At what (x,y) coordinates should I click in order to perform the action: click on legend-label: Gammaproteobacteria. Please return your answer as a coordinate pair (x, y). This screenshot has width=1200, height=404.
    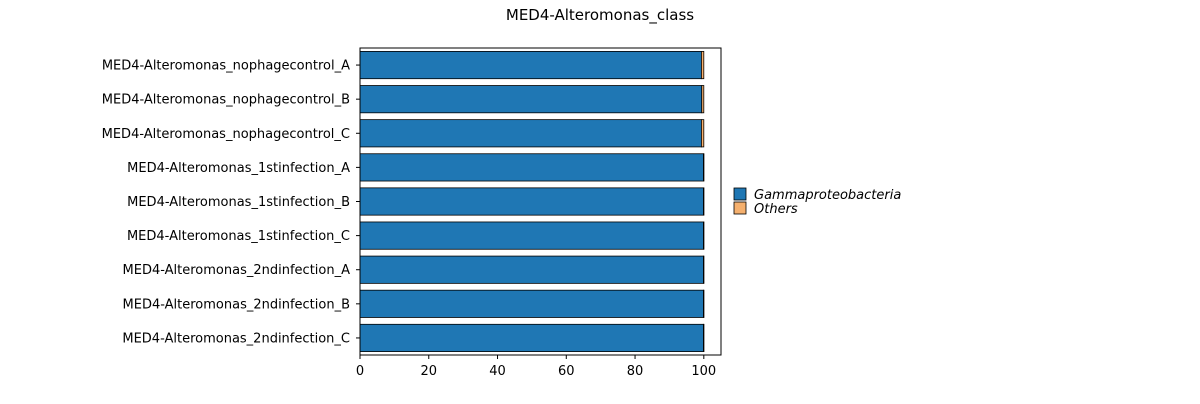
    Looking at the image, I should click on (827, 195).